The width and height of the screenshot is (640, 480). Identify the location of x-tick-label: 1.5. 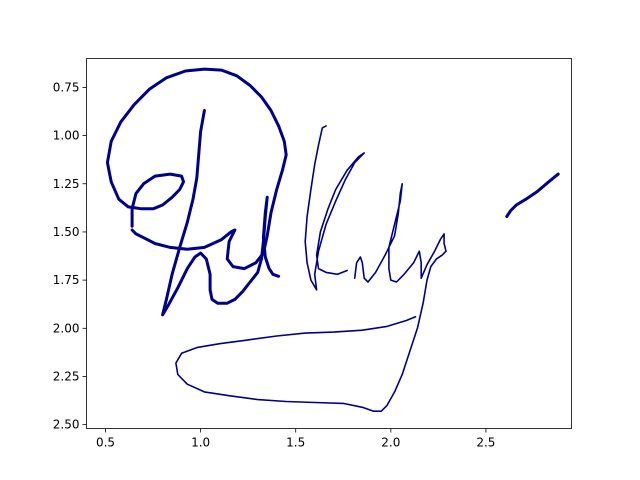
(295, 443).